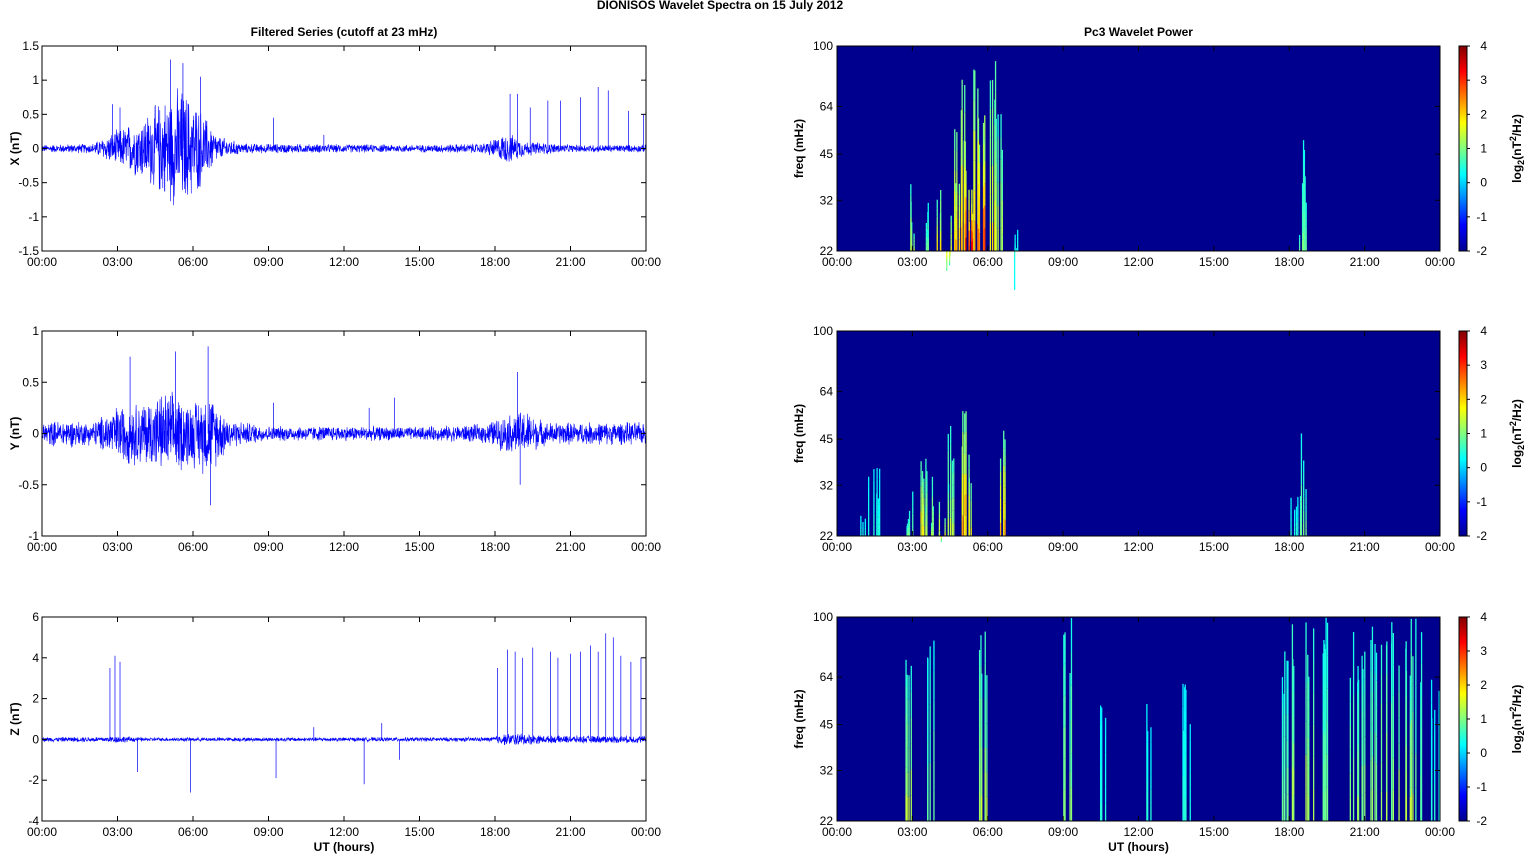 This screenshot has height=854, width=1525. Describe the element at coordinates (1365, 547) in the screenshot. I see `wavelet-y-xtick-label: 21:00` at that location.